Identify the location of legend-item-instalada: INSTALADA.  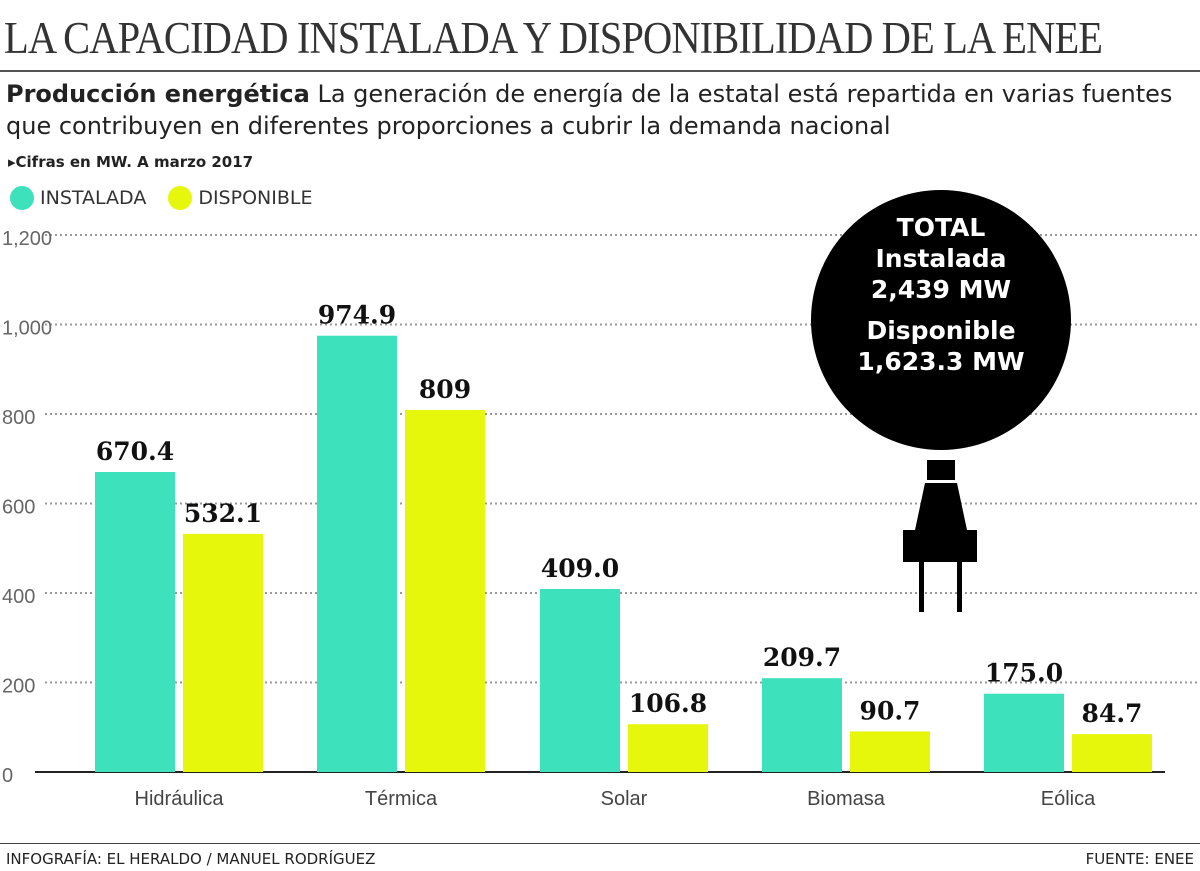
(78, 198).